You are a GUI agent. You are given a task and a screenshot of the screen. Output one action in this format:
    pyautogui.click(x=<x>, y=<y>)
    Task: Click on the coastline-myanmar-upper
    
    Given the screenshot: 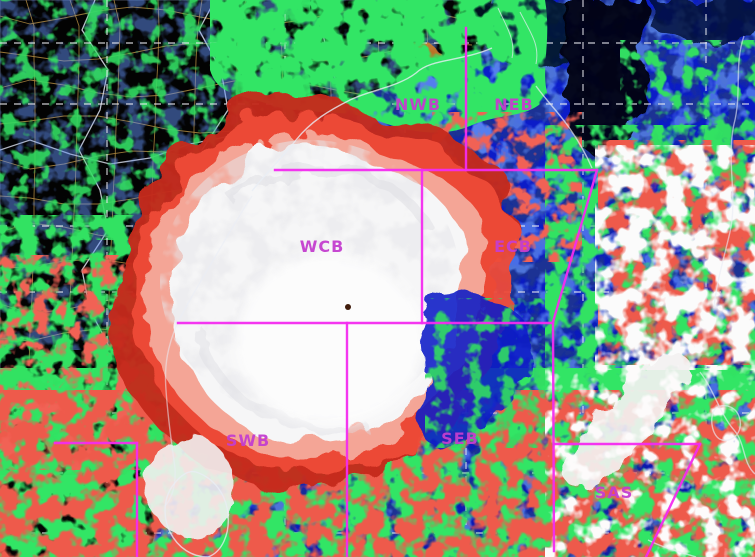 What is the action you would take?
    pyautogui.click(x=564, y=127)
    